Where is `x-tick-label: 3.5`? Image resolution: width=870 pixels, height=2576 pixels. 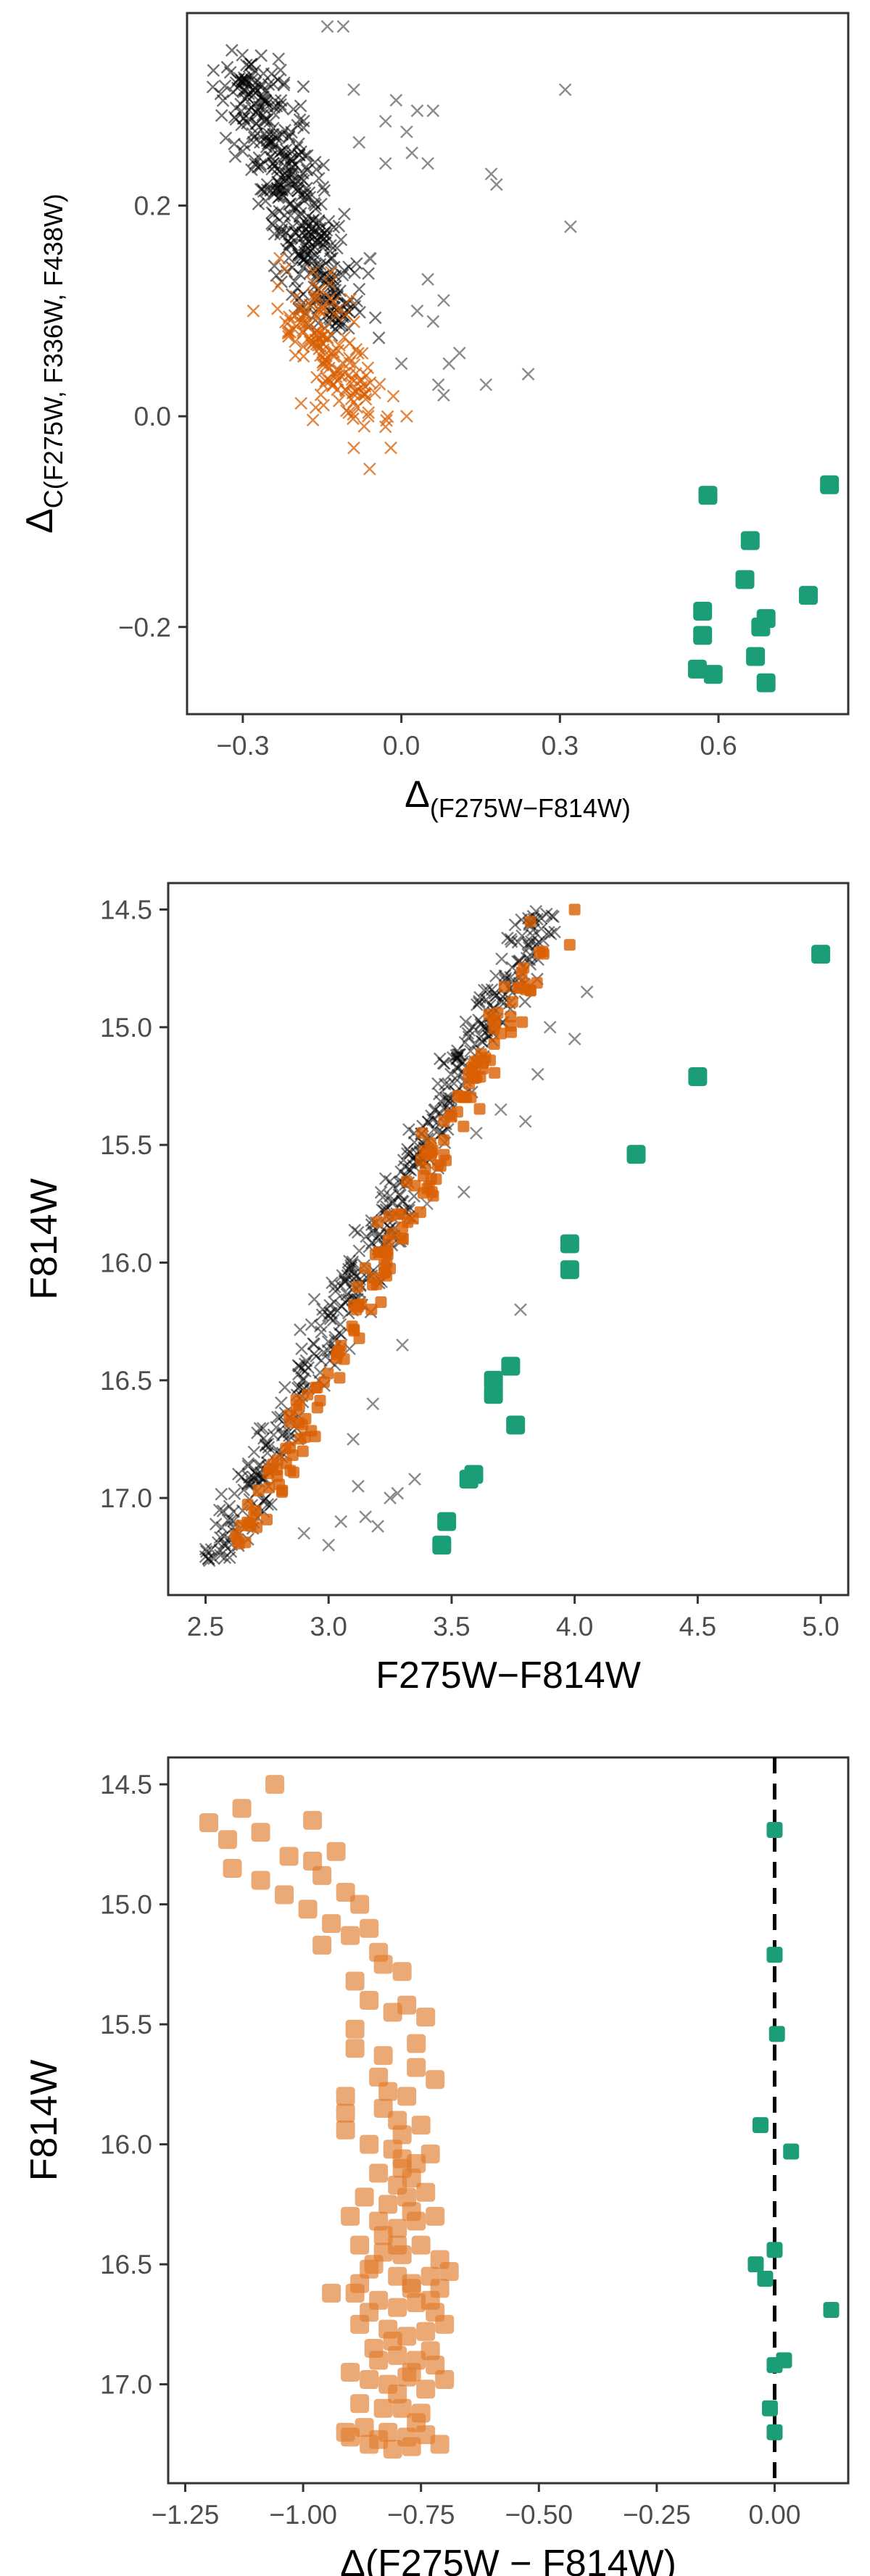
x-tick-label: 3.5 is located at coordinates (452, 1626).